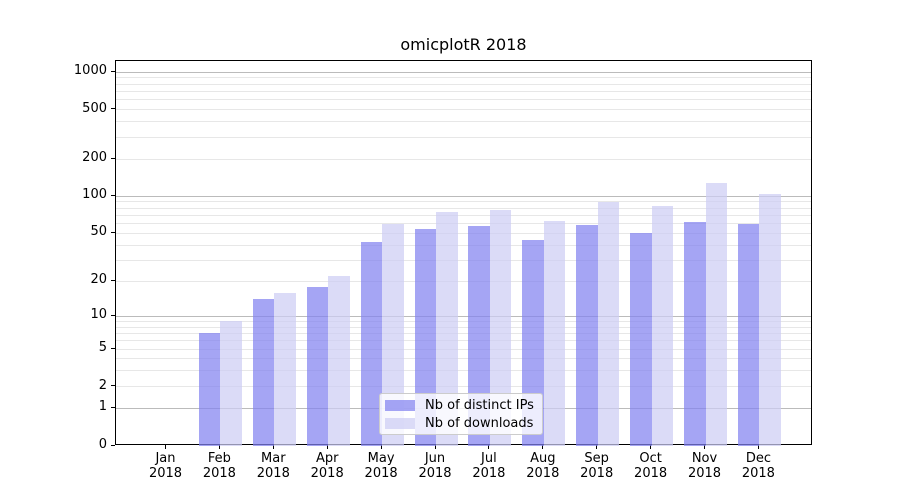  Describe the element at coordinates (98, 280) in the screenshot. I see `y-tick-label: 20` at that location.